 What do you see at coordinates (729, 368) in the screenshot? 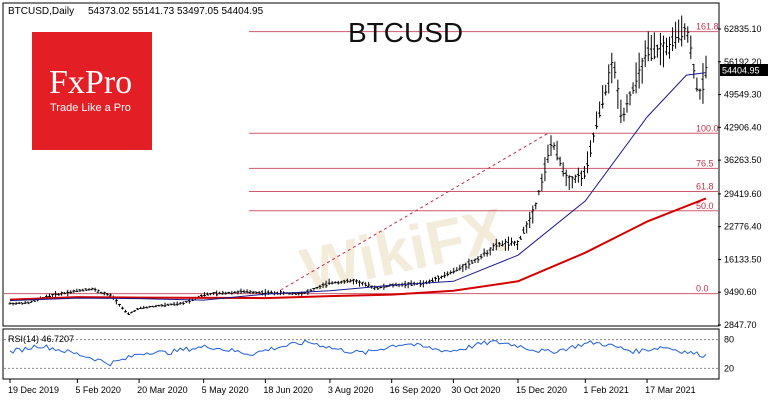
I see `rsi-tick-1: 20` at bounding box center [729, 368].